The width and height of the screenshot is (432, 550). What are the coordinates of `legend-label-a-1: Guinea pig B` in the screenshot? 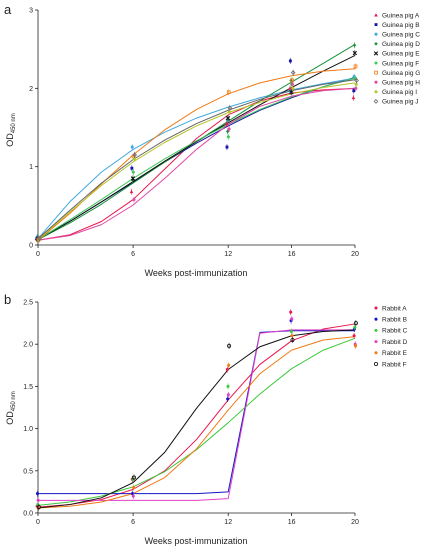 It's located at (401, 25).